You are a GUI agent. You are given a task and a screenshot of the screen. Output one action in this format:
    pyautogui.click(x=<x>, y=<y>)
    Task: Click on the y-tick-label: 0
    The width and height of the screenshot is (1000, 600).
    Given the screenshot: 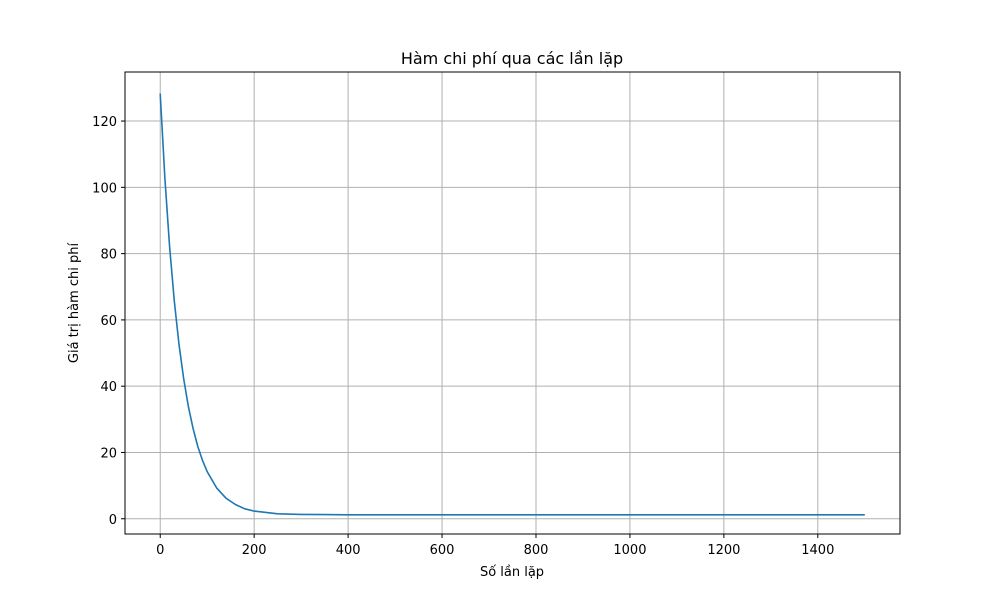 What is the action you would take?
    pyautogui.click(x=113, y=520)
    